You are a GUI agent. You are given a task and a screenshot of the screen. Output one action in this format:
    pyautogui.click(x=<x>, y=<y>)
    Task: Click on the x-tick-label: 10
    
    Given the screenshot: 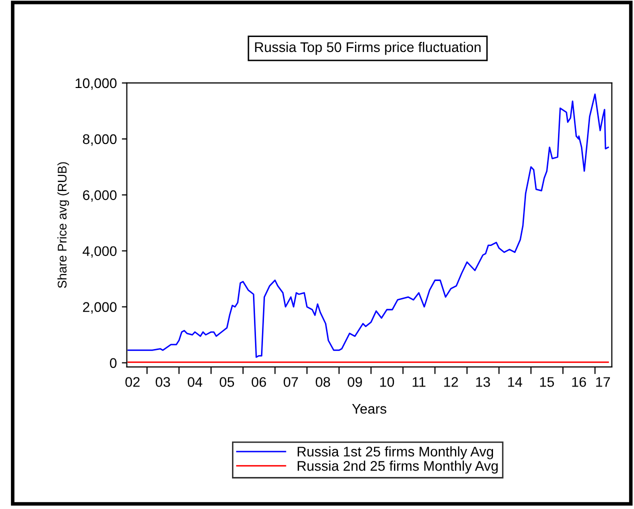 What is the action you would take?
    pyautogui.click(x=387, y=382)
    